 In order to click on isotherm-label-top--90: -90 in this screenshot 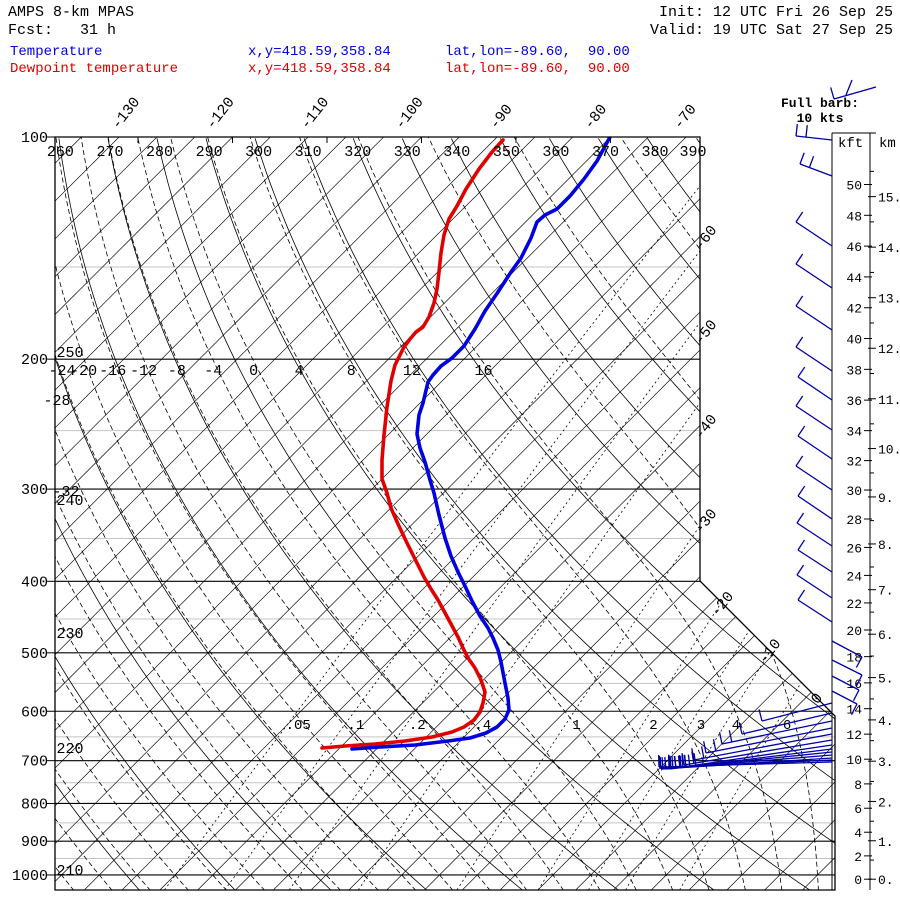, I will do `click(502, 117)`.